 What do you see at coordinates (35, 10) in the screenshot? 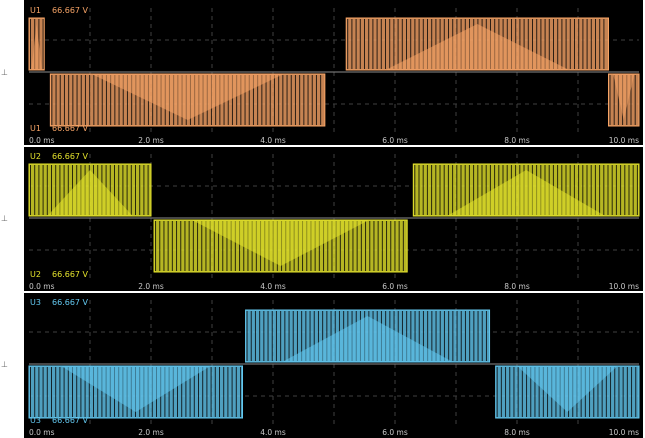
I see `channel-label: U1` at bounding box center [35, 10].